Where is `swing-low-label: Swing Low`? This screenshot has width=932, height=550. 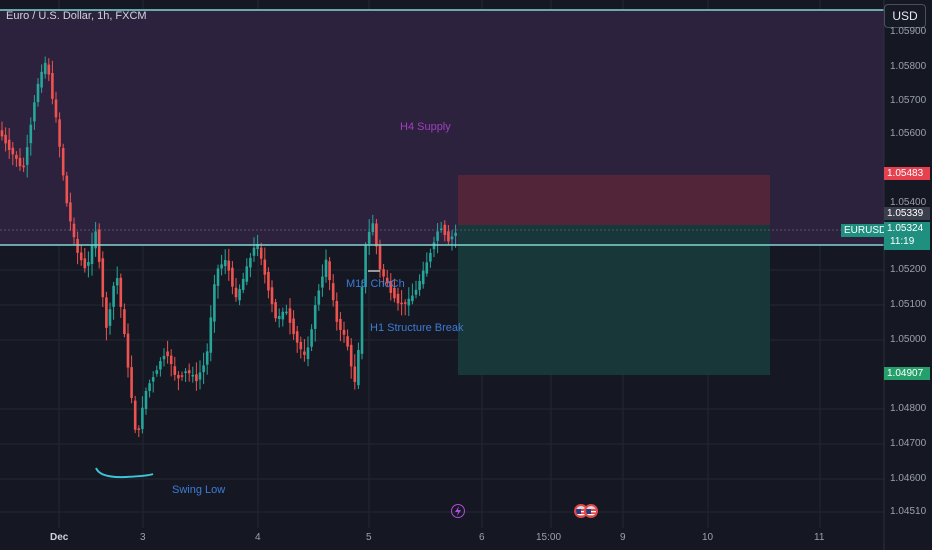 swing-low-label: Swing Low is located at coordinates (199, 490).